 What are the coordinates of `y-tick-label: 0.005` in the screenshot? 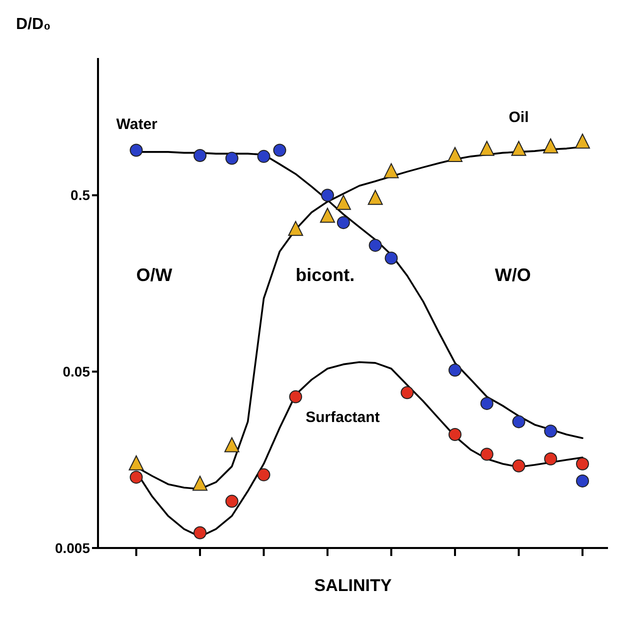 It's located at (72, 548).